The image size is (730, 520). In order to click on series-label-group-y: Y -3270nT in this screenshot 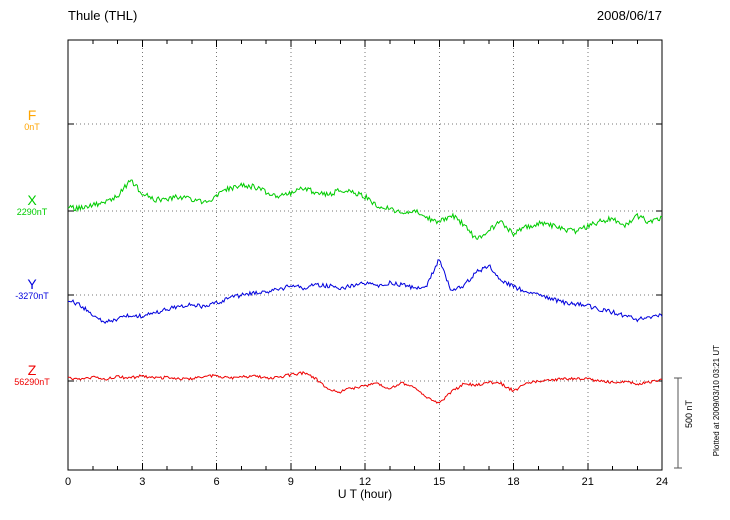, I will do `click(32, 289)`.